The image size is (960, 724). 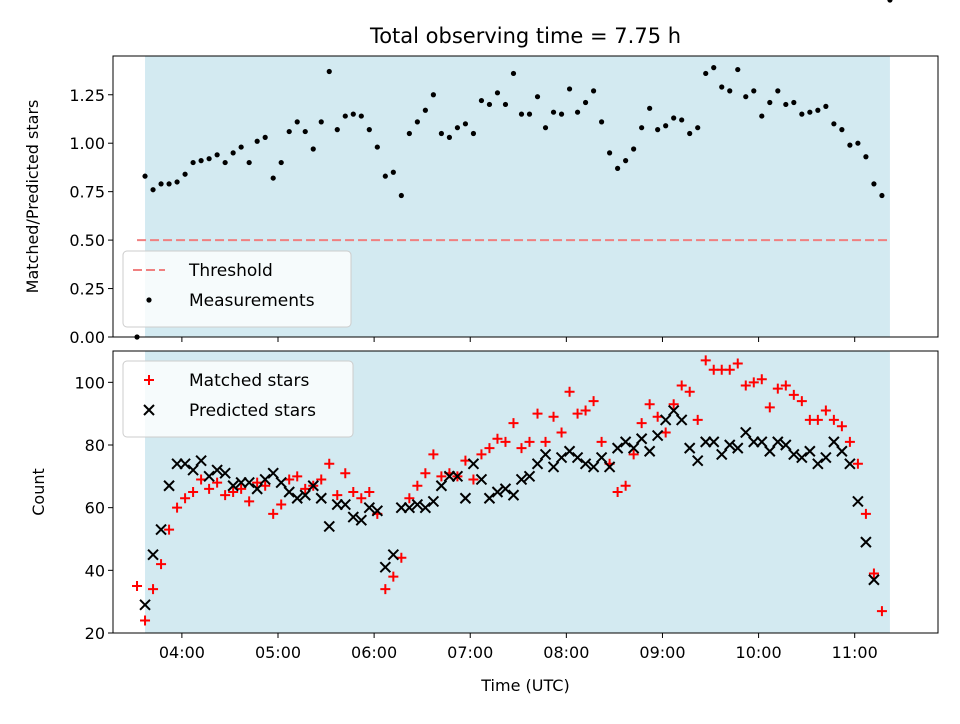 I want to click on y-axis-title: Matched/Predicted stars, so click(x=32, y=197).